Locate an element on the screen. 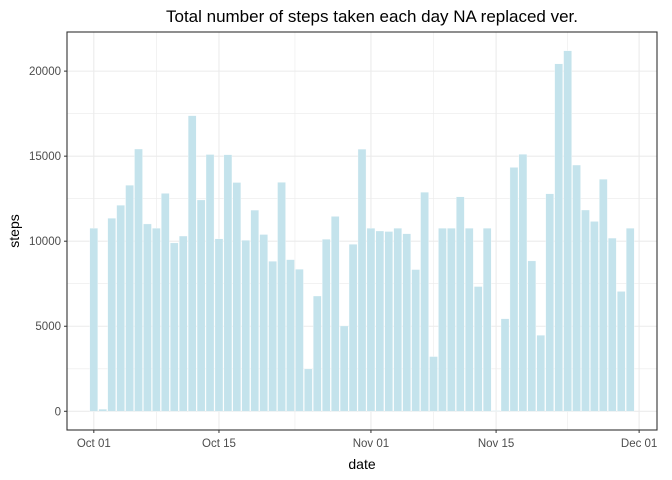 This screenshot has height=480, width=672. x-axis-ticks: Oct 01 Oct 15 Nov 01 Nov 15 Dec 01 is located at coordinates (367, 440).